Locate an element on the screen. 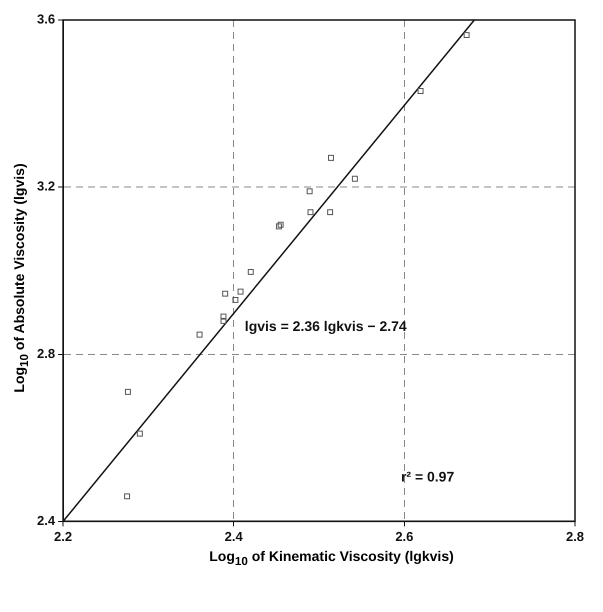  x-tick-label: 2.6 is located at coordinates (404, 536).